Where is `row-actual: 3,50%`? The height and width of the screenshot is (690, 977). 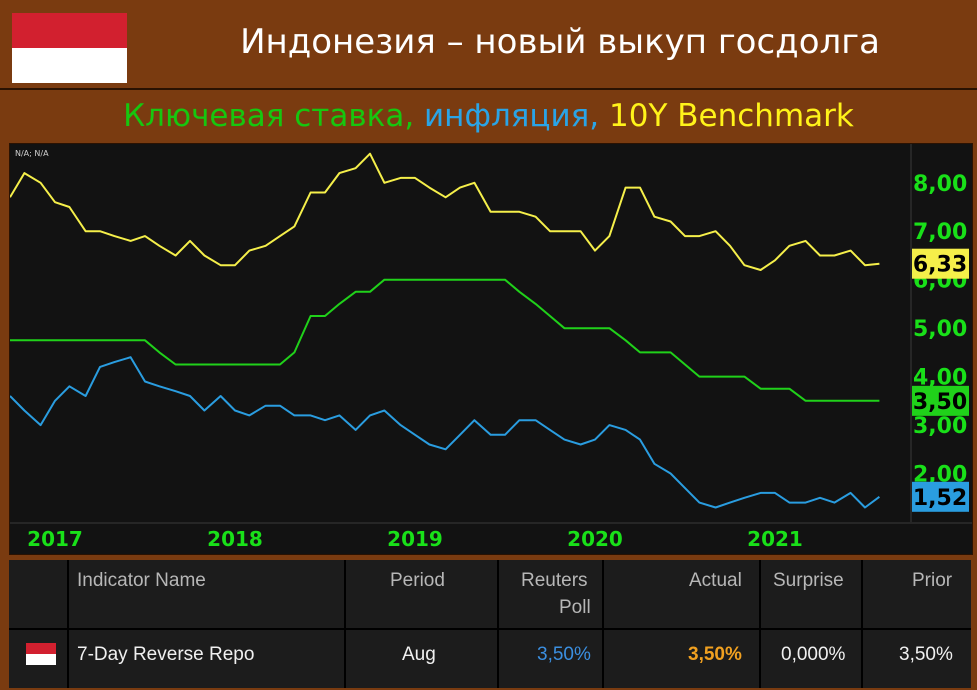 row-actual: 3,50% is located at coordinates (715, 654).